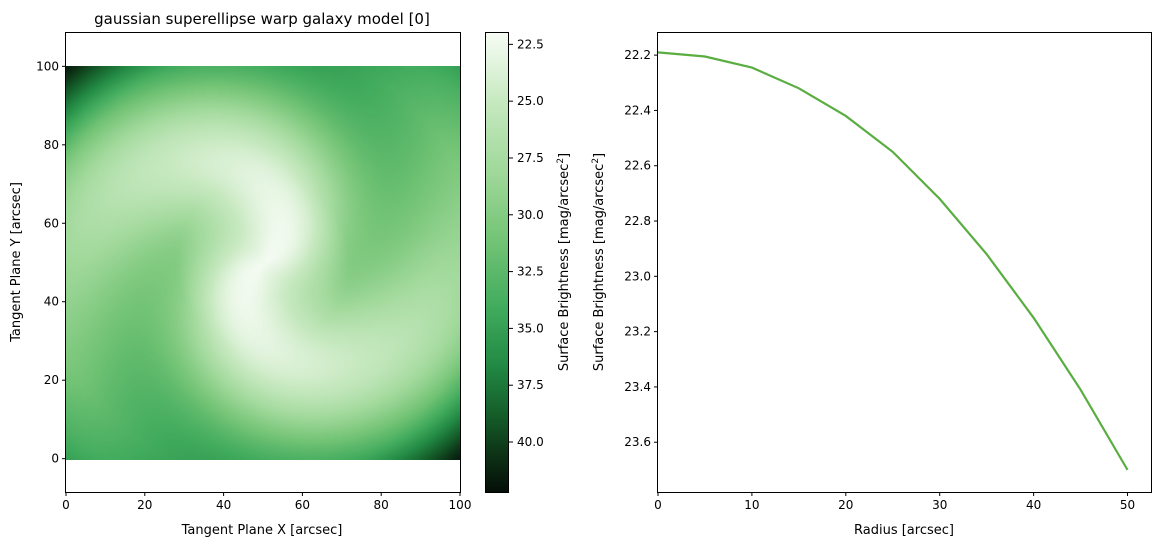  What do you see at coordinates (16, 262) in the screenshot?
I see `heatmap-y-label: Tangent Plane Y [arcsec]` at bounding box center [16, 262].